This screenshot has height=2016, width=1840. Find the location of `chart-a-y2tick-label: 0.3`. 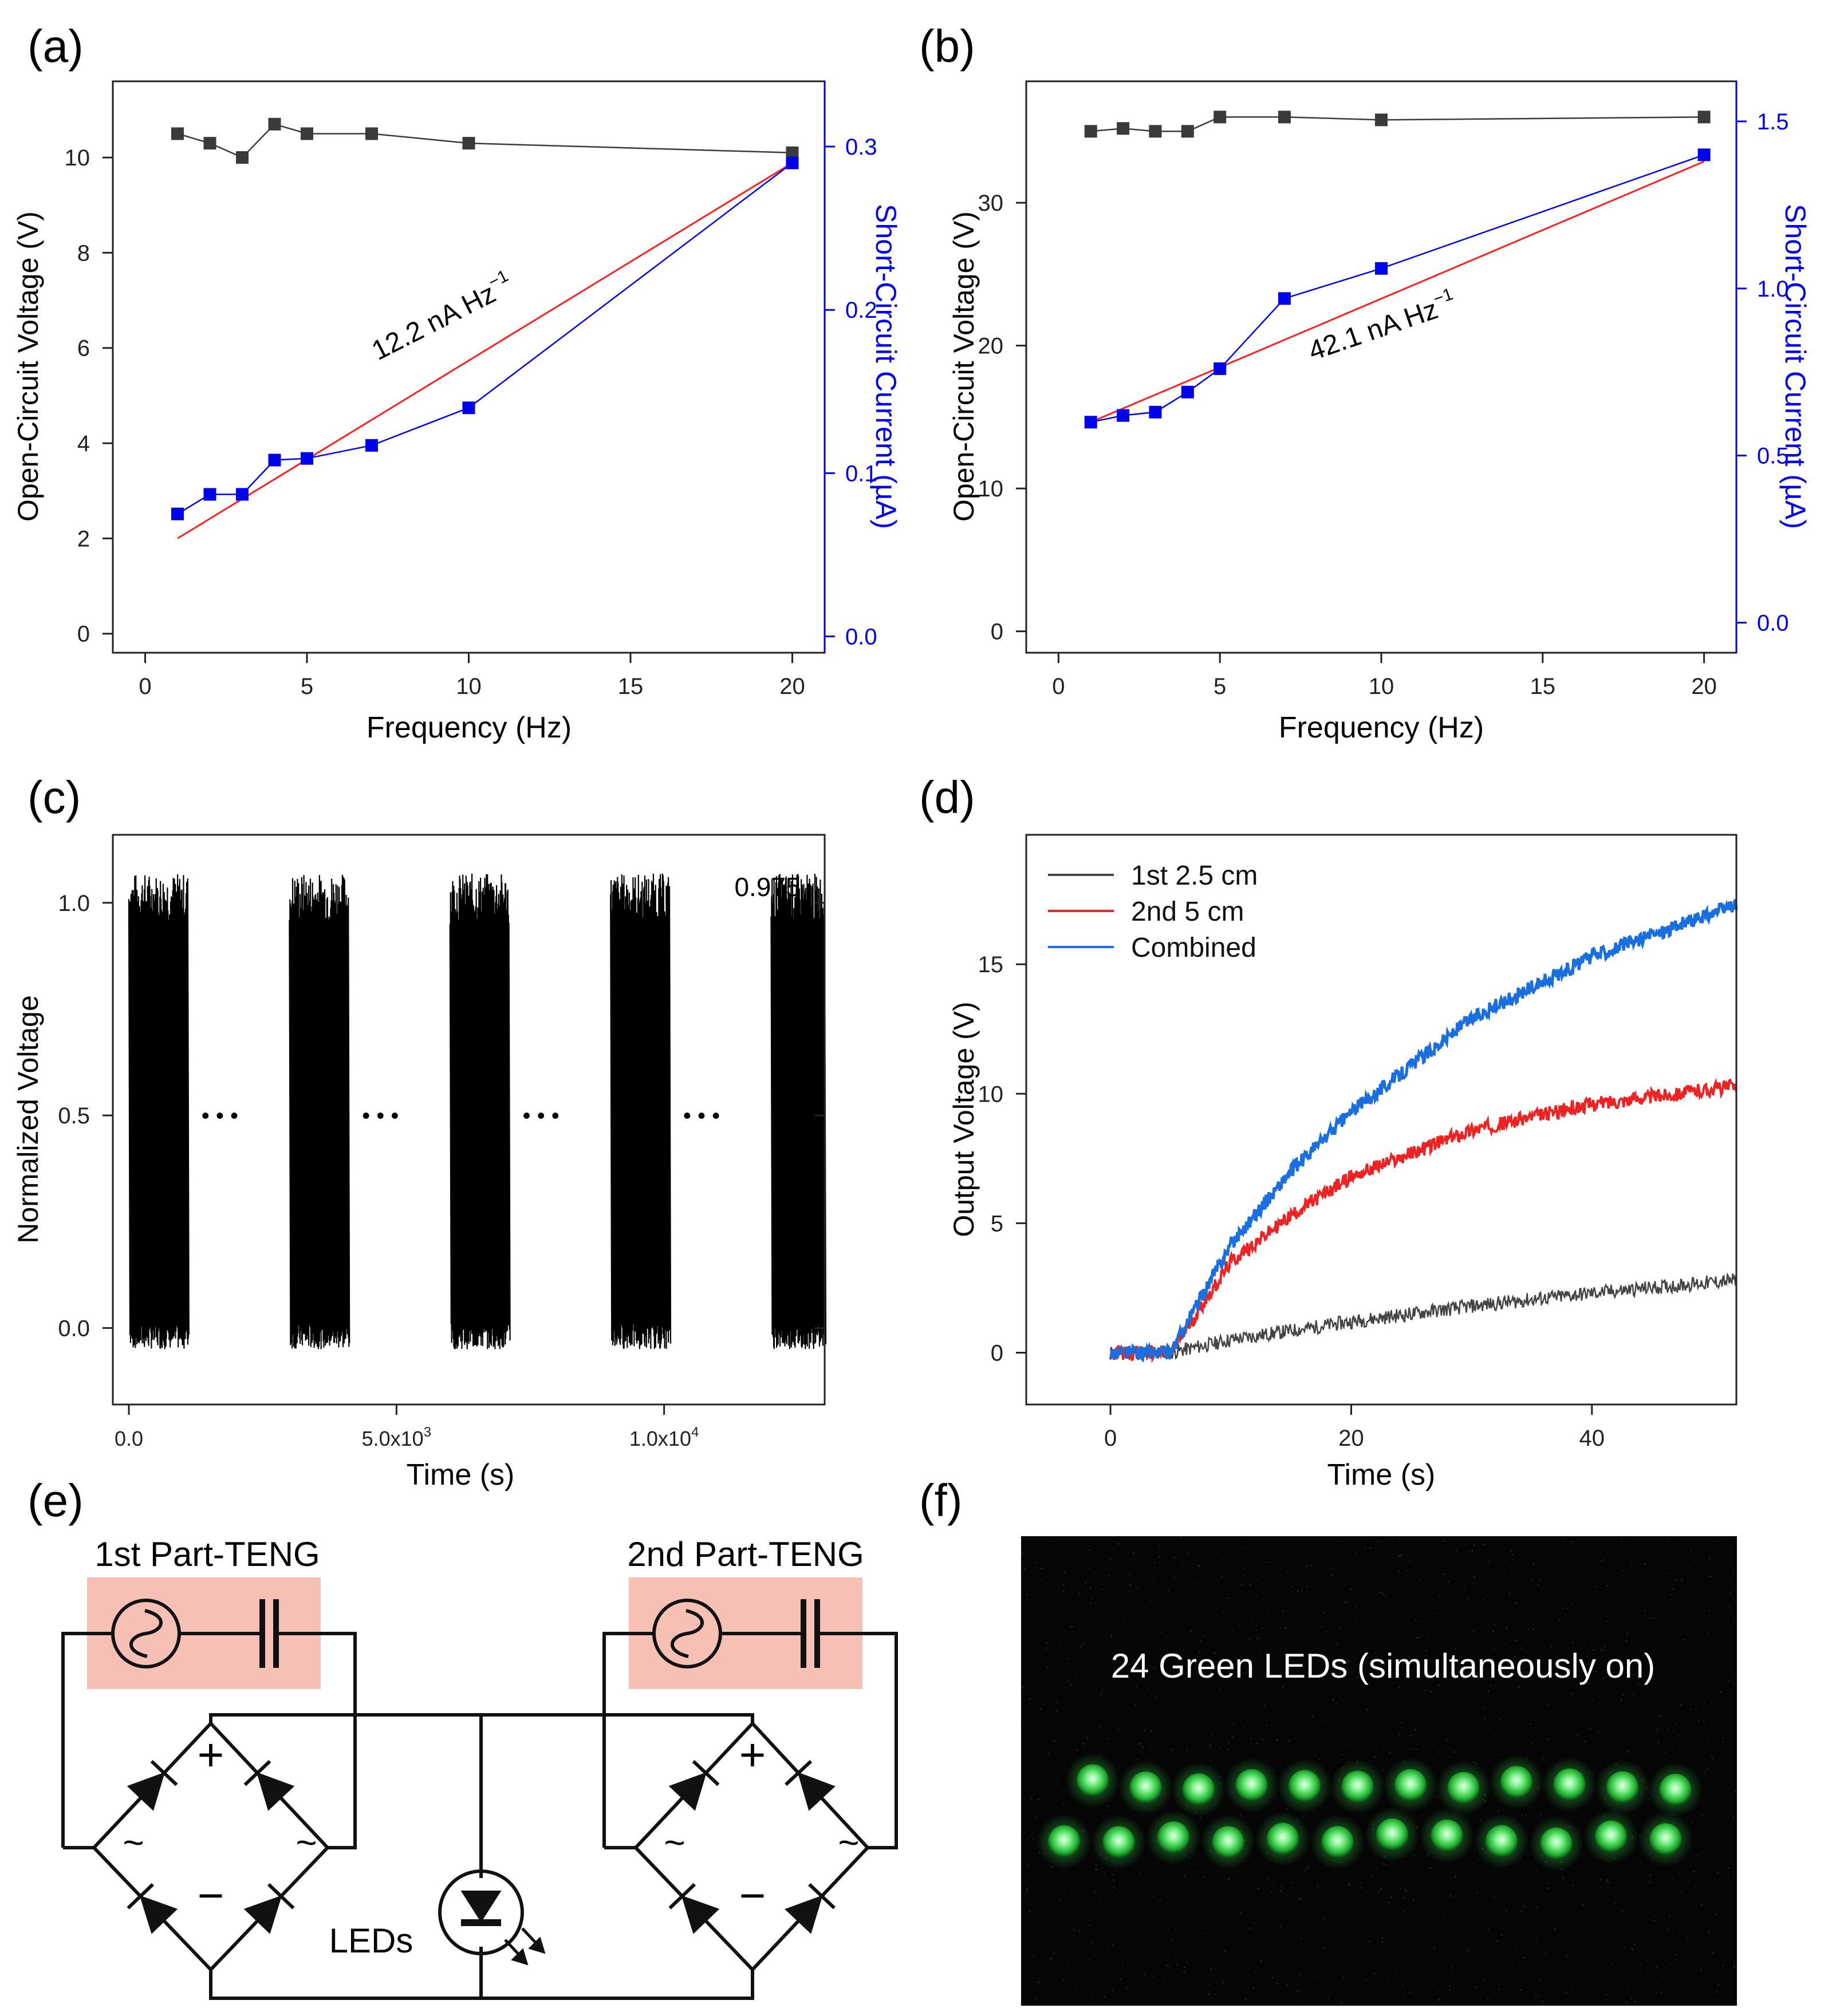

chart-a-y2tick-label: 0.3 is located at coordinates (861, 147).